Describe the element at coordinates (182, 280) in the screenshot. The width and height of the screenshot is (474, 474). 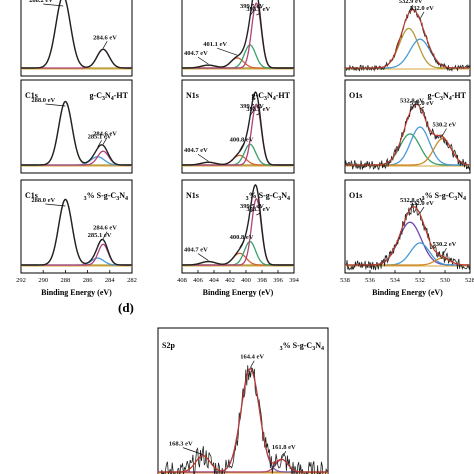
I see `x-tick-label: 408` at that location.